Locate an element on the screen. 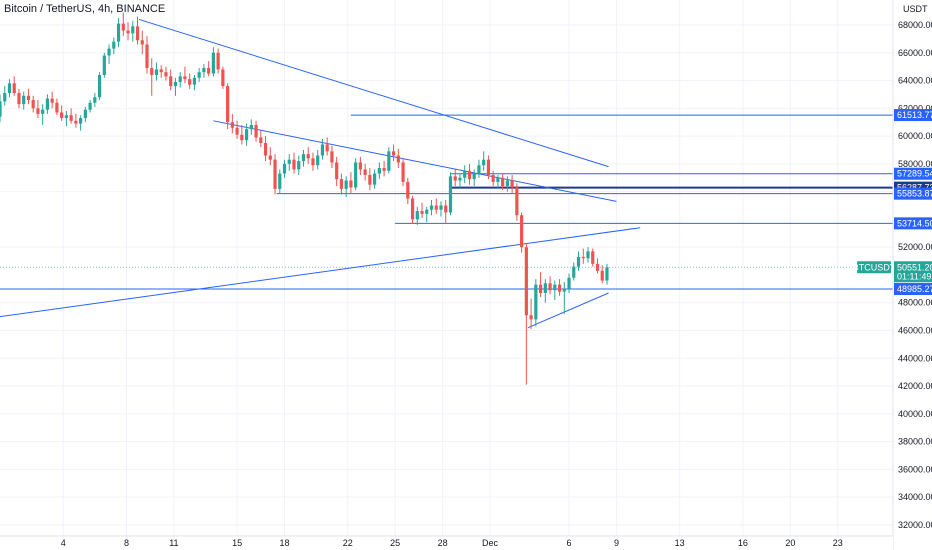 The height and width of the screenshot is (550, 932). level-tag-text: 55853.87 is located at coordinates (914, 194).